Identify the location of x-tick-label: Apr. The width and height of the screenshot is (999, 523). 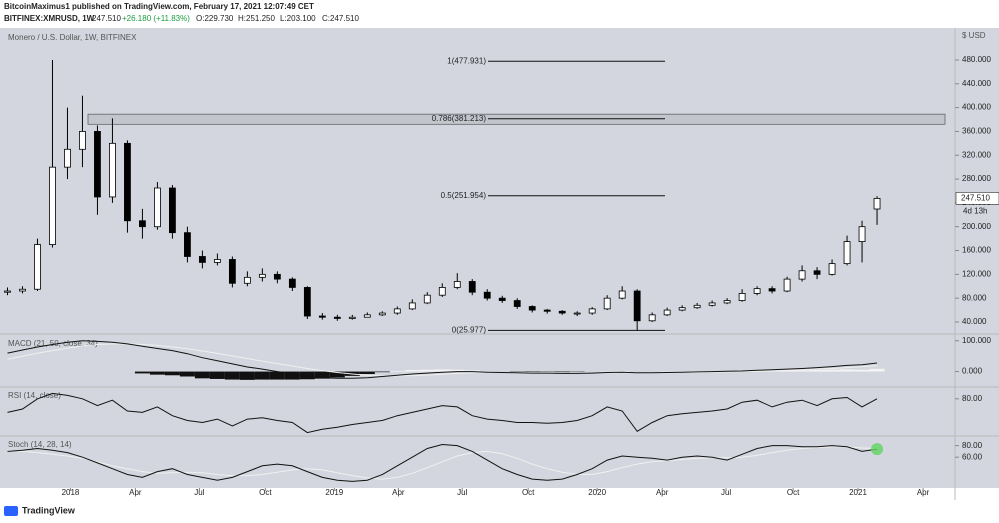
(923, 492).